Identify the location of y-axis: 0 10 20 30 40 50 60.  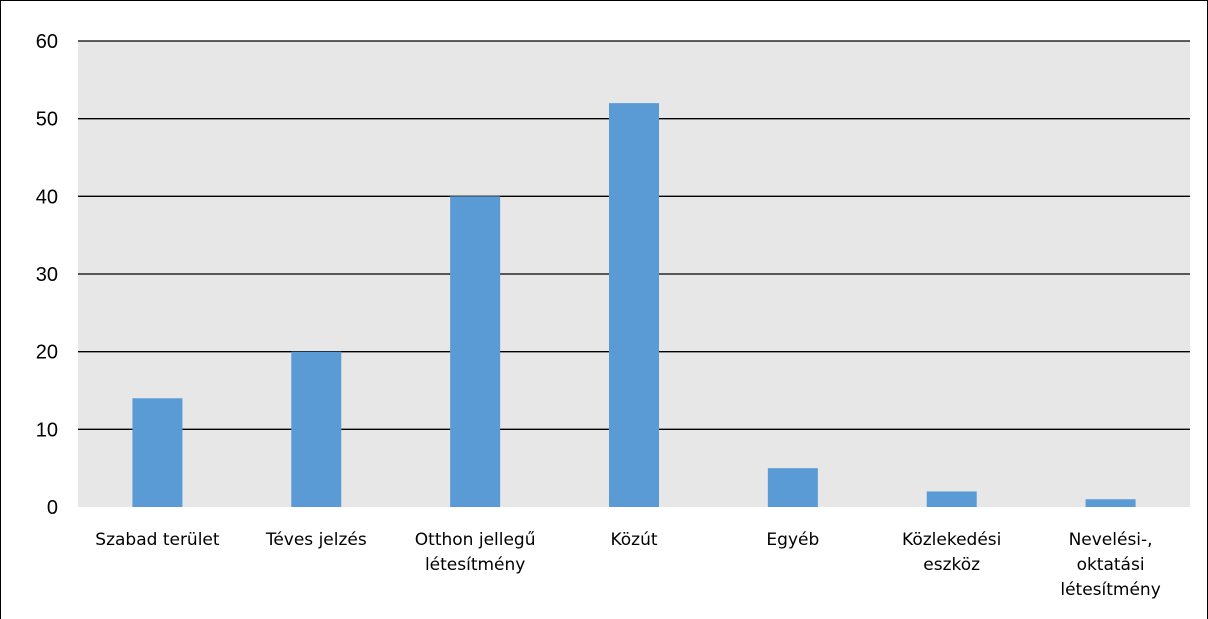
(47, 275).